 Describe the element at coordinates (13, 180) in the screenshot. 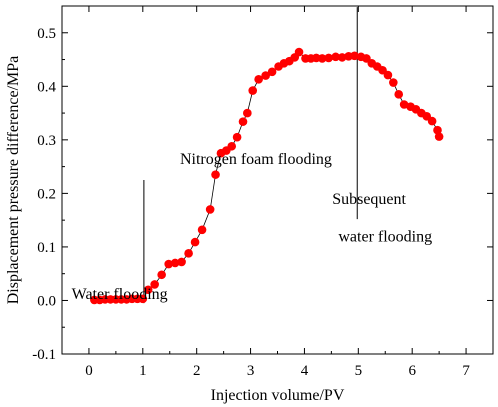

I see `y-axis-label: Displacement pressure difference/MPa` at that location.